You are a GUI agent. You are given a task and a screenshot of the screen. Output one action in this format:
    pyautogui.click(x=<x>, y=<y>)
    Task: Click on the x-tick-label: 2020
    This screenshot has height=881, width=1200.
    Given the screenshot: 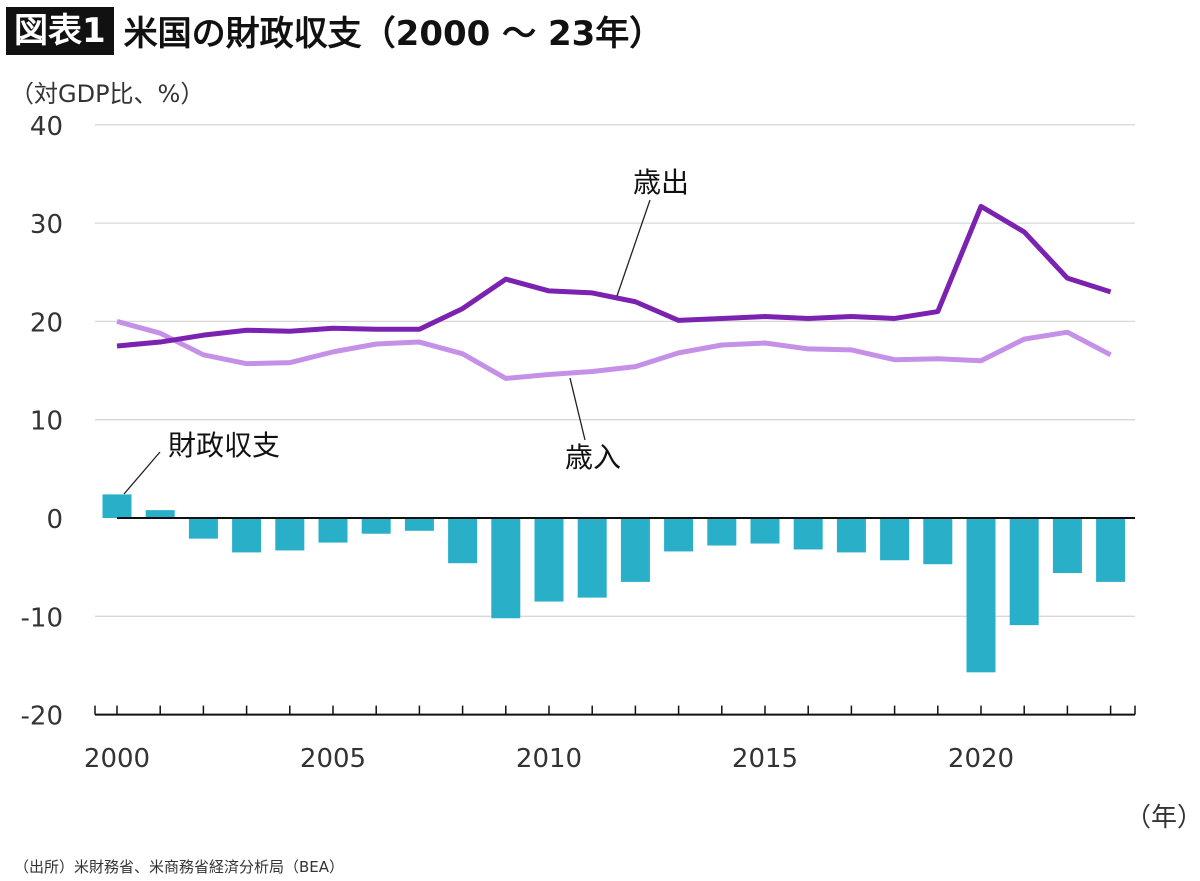 What is the action you would take?
    pyautogui.click(x=981, y=759)
    